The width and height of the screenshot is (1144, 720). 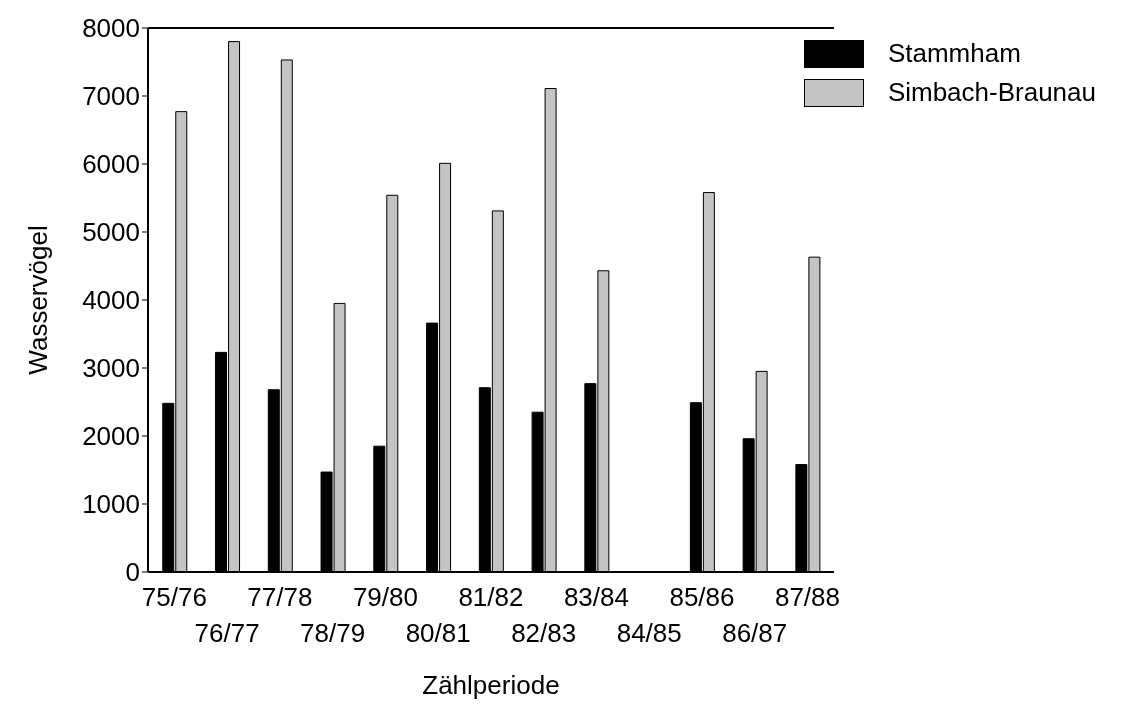 What do you see at coordinates (111, 436) in the screenshot?
I see `y-tick-label: 2000` at bounding box center [111, 436].